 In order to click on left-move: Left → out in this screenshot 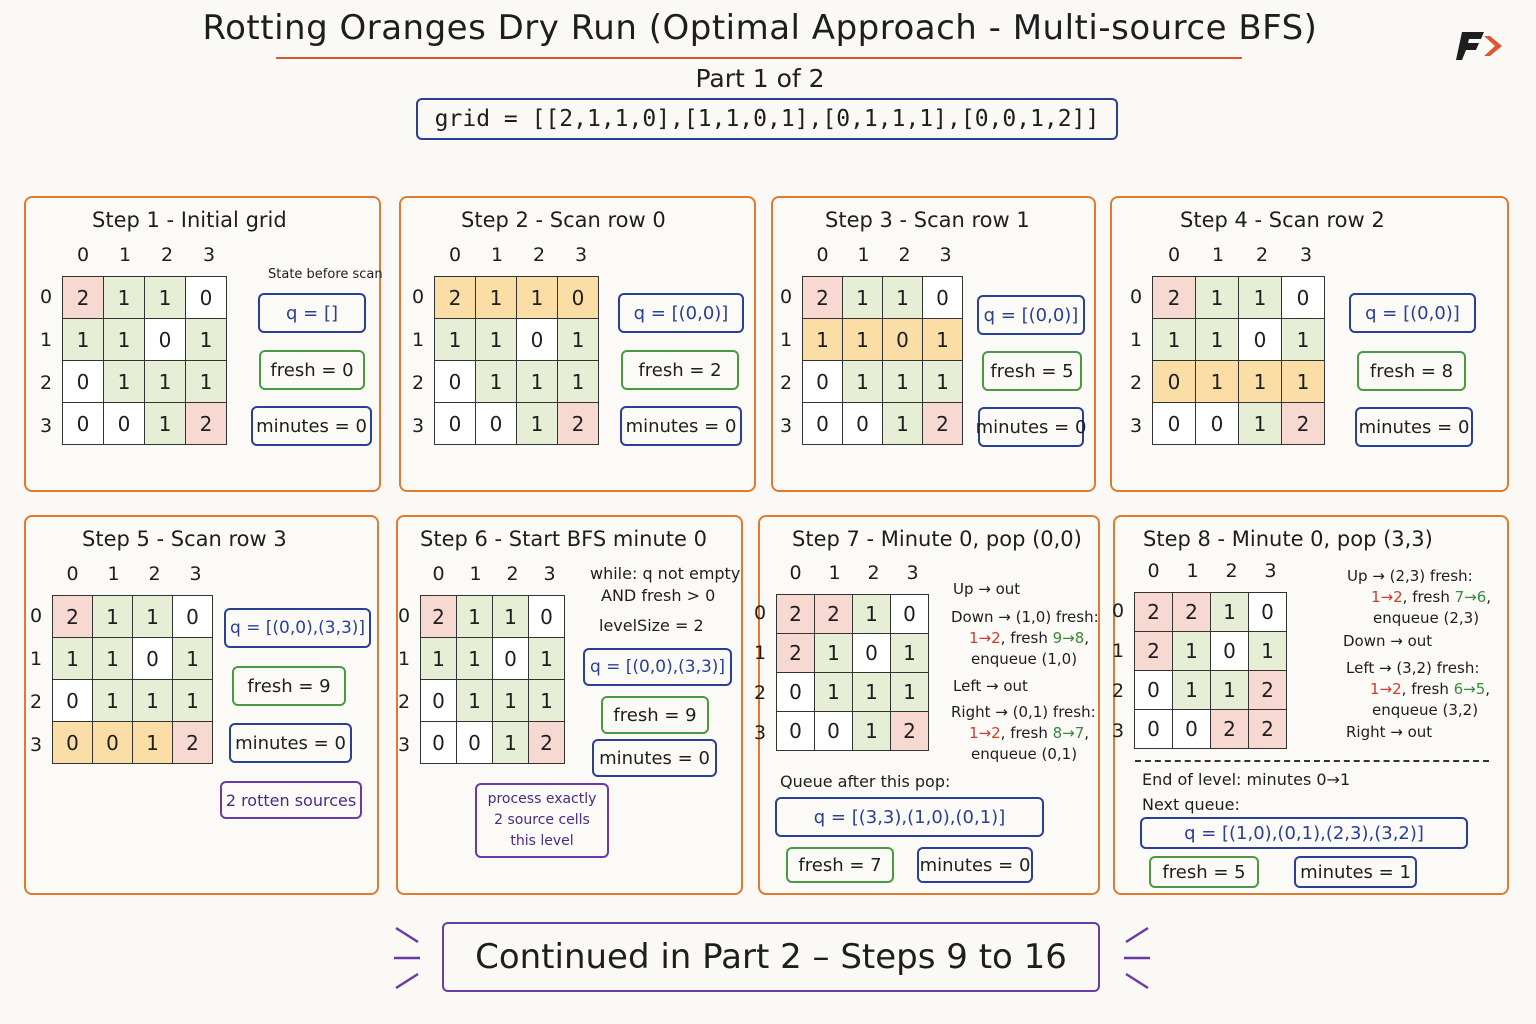, I will do `click(990, 686)`.